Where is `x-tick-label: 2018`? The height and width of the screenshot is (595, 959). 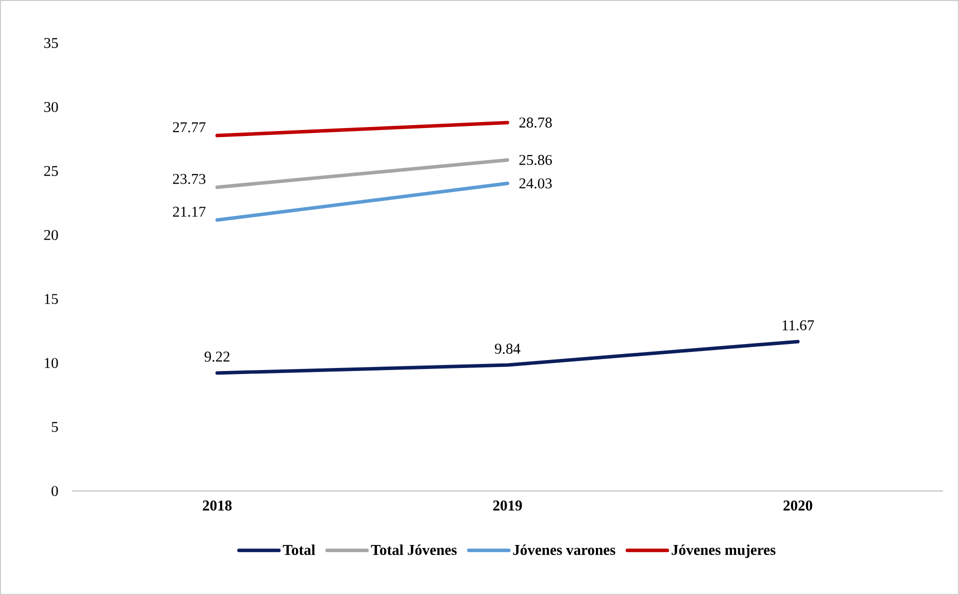 x-tick-label: 2018 is located at coordinates (217, 505).